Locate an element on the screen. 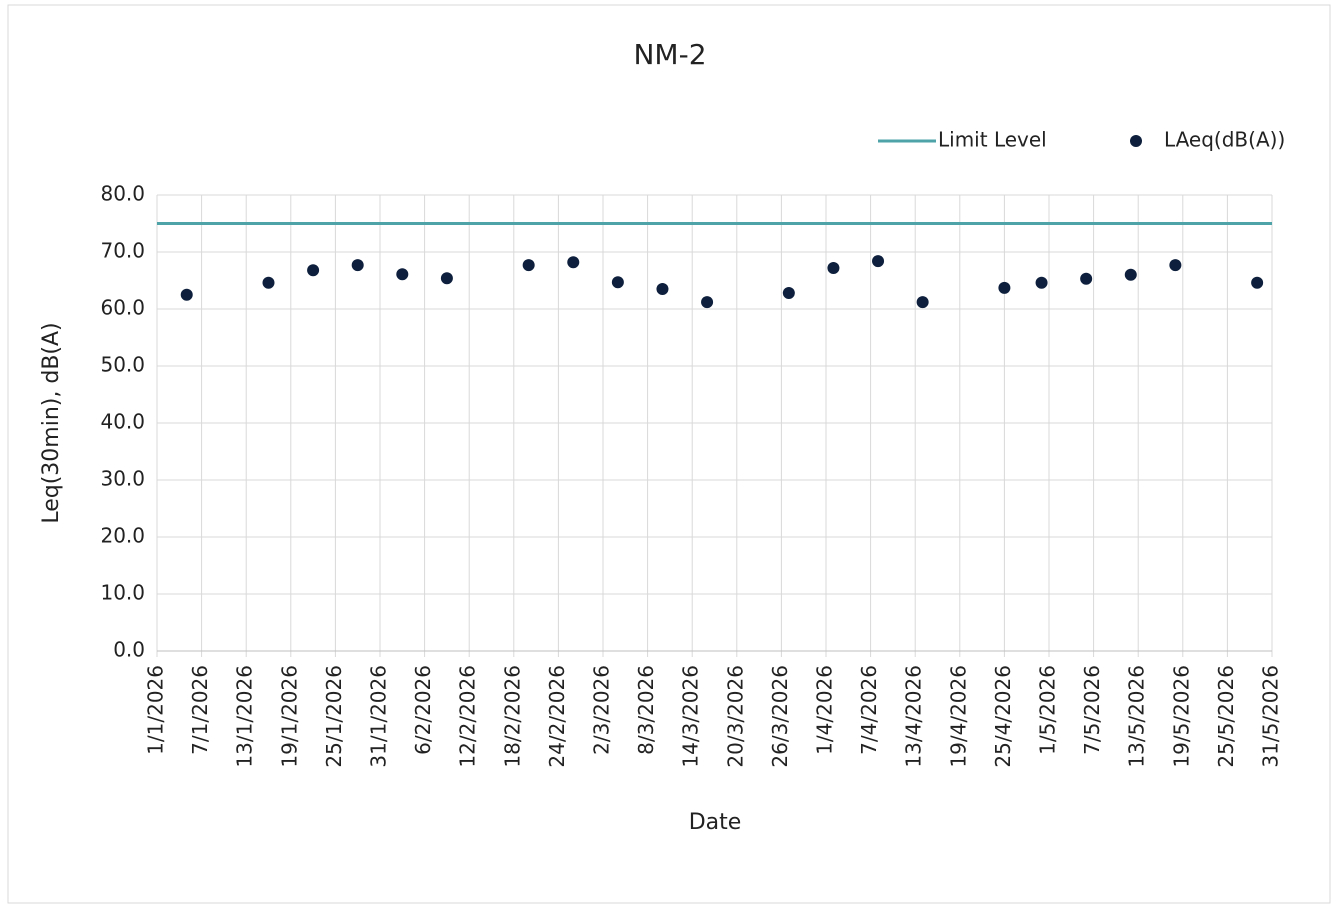 The height and width of the screenshot is (905, 1338). x-tick-label: 13/1/2026 is located at coordinates (245, 716).